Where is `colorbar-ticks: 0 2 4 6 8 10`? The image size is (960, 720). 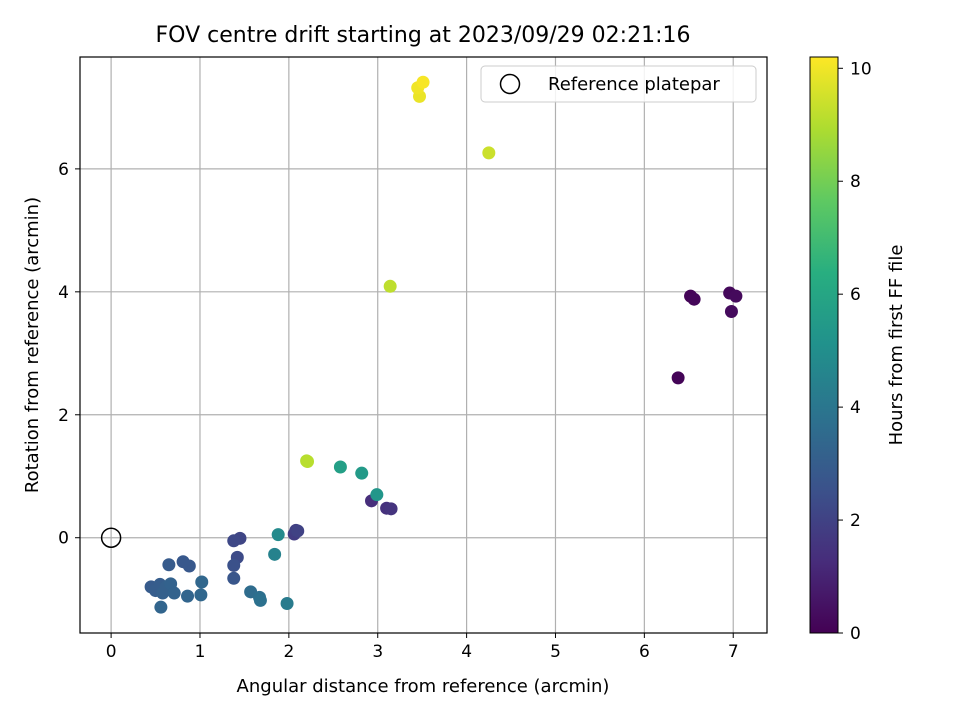 colorbar-ticks: 0 2 4 6 8 10 is located at coordinates (855, 351).